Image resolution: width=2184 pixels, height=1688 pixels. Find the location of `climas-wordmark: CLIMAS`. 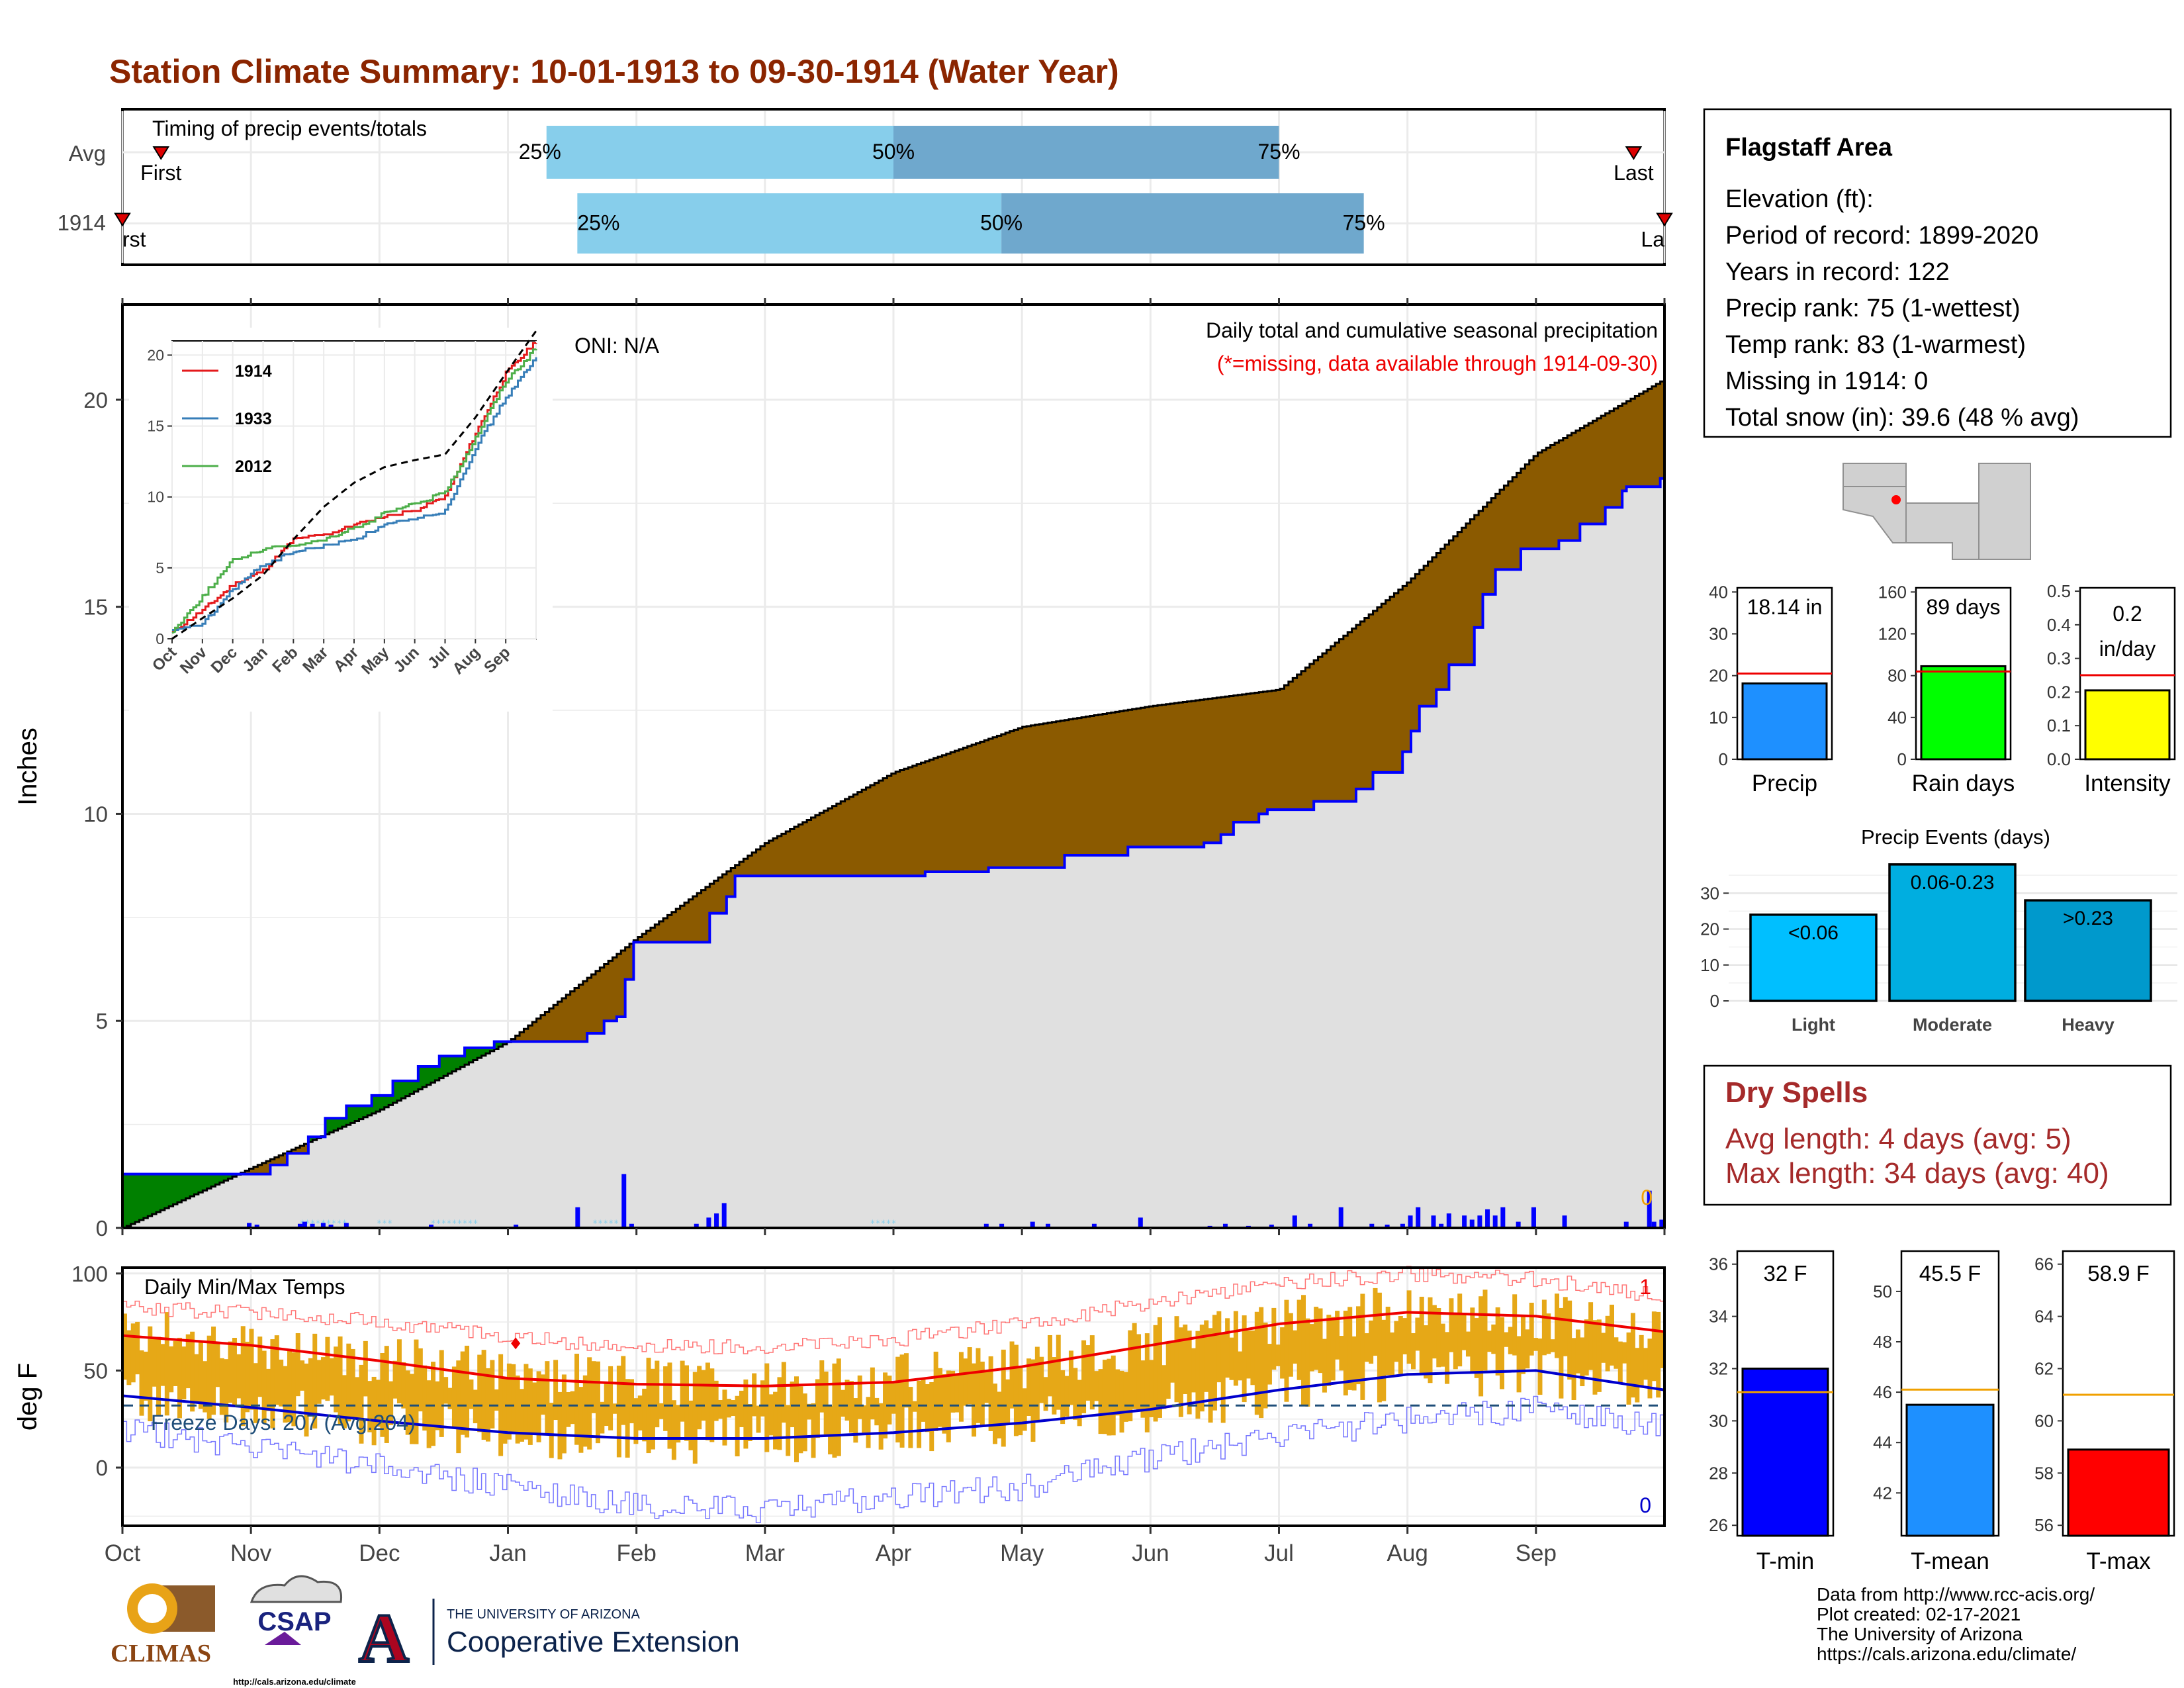

climas-wordmark: CLIMAS is located at coordinates (161, 1653).